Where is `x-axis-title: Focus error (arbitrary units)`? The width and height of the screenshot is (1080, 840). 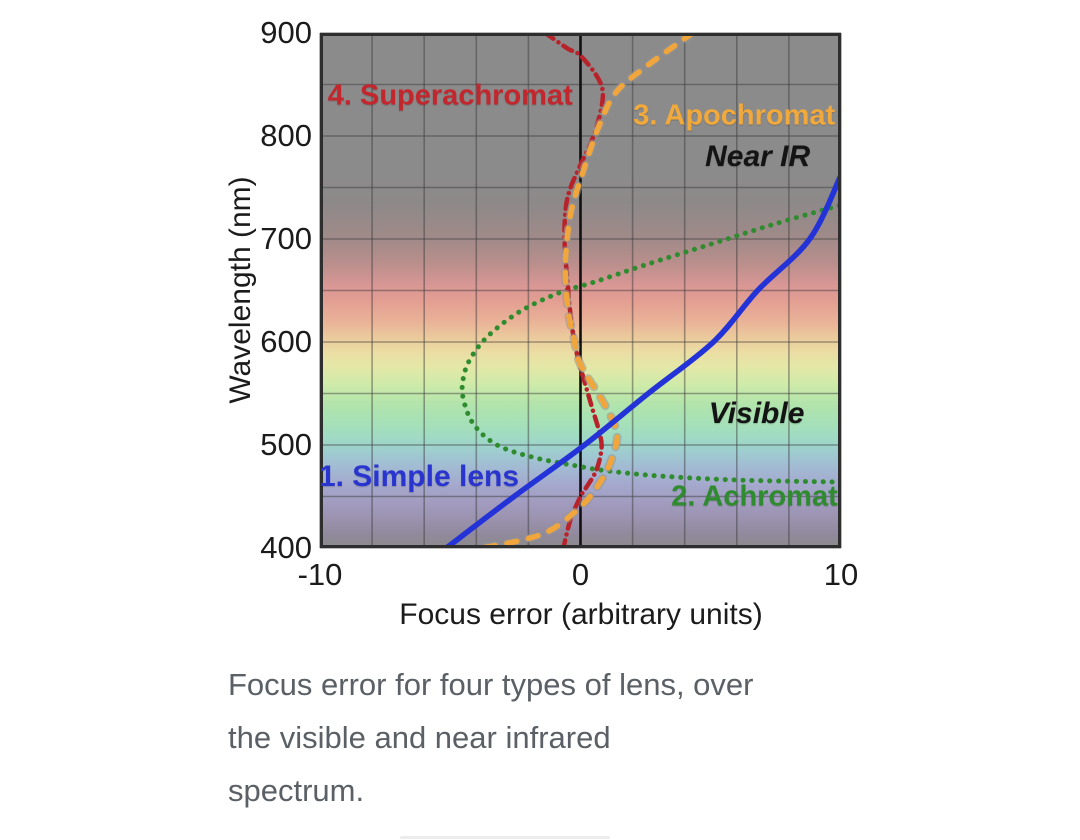 x-axis-title: Focus error (arbitrary units) is located at coordinates (581, 614).